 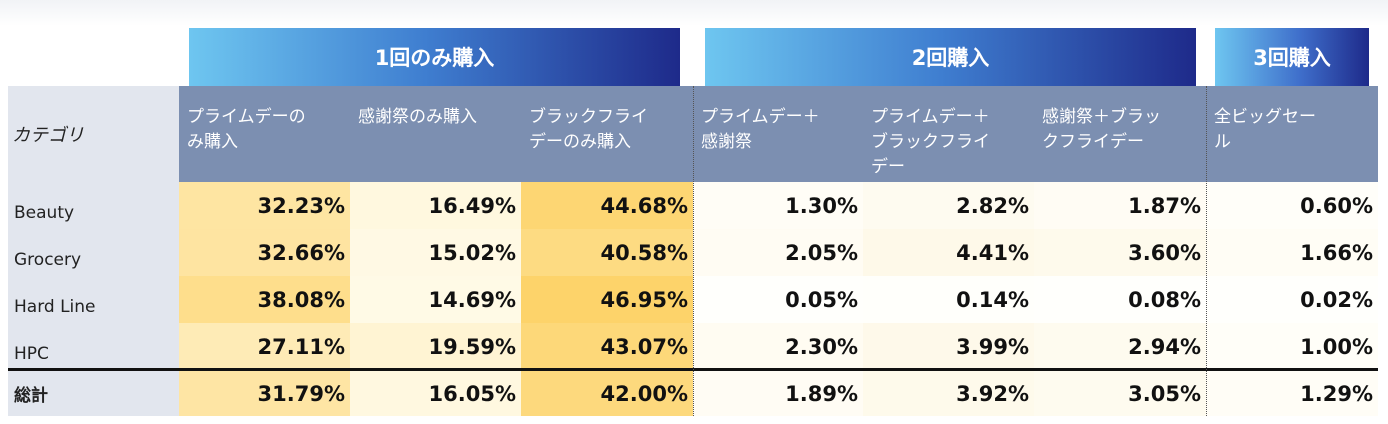 I want to click on value-cell: 27.11%, so click(x=264, y=346).